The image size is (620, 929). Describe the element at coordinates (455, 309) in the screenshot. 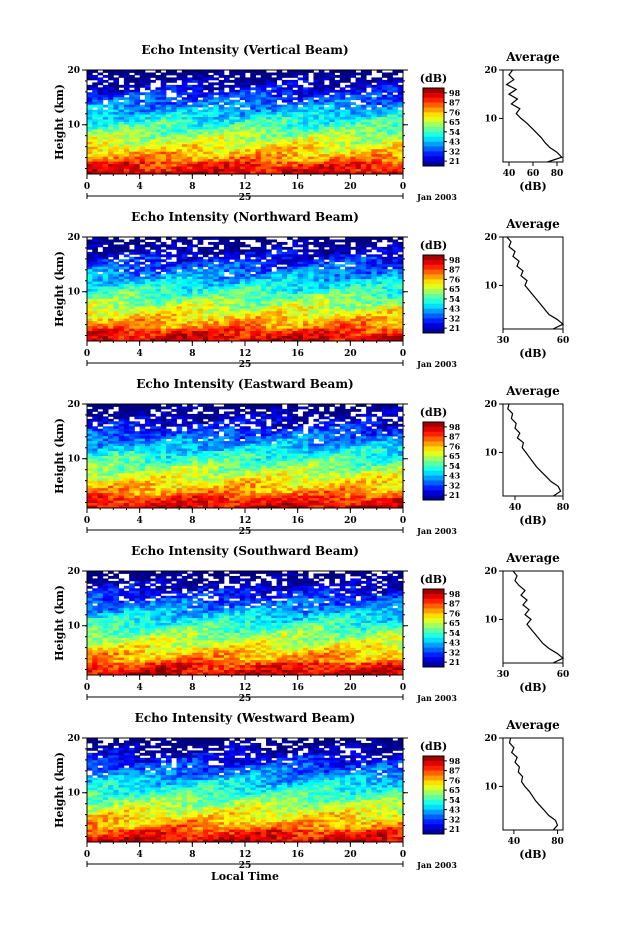

I see `colorbar-tick-label: 43` at that location.